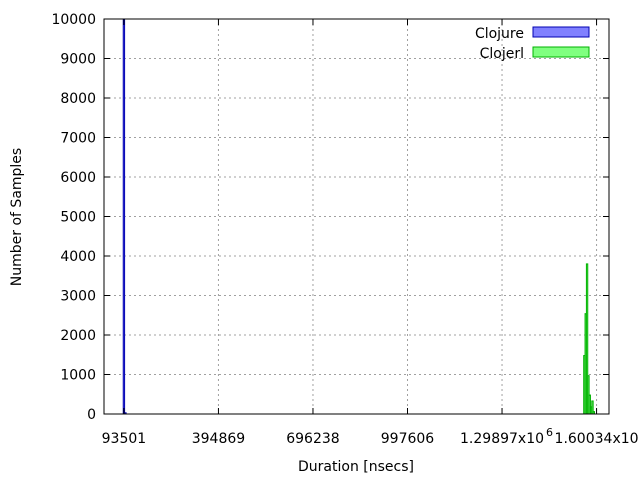 This screenshot has width=640, height=480. What do you see at coordinates (78, 336) in the screenshot?
I see `y-tick-label: 2000` at bounding box center [78, 336].